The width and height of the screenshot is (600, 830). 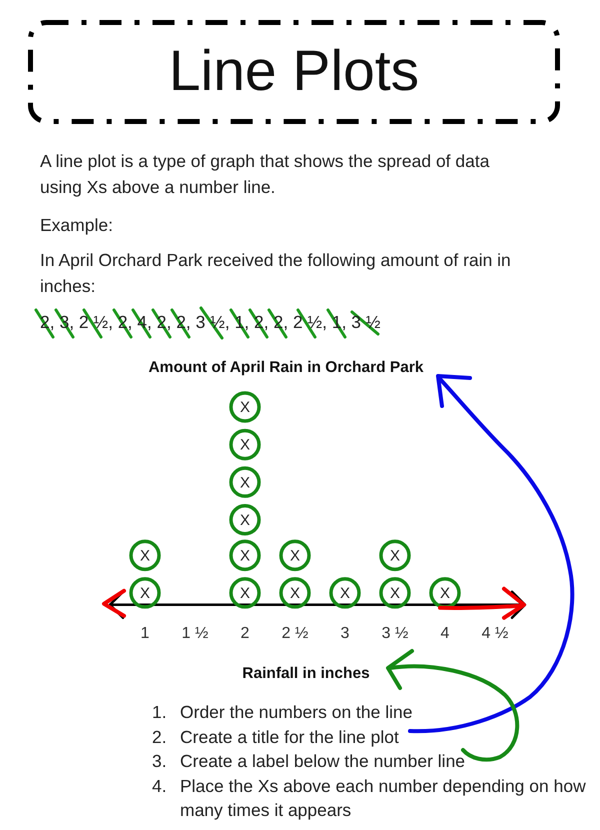 What do you see at coordinates (445, 633) in the screenshot?
I see `x-tick-label: 4` at bounding box center [445, 633].